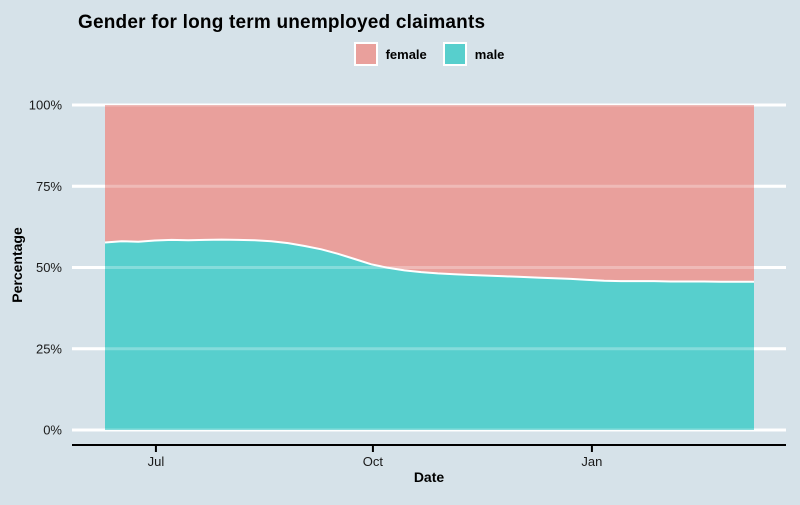 The image size is (800, 505). Describe the element at coordinates (406, 54) in the screenshot. I see `legend-label: female` at that location.